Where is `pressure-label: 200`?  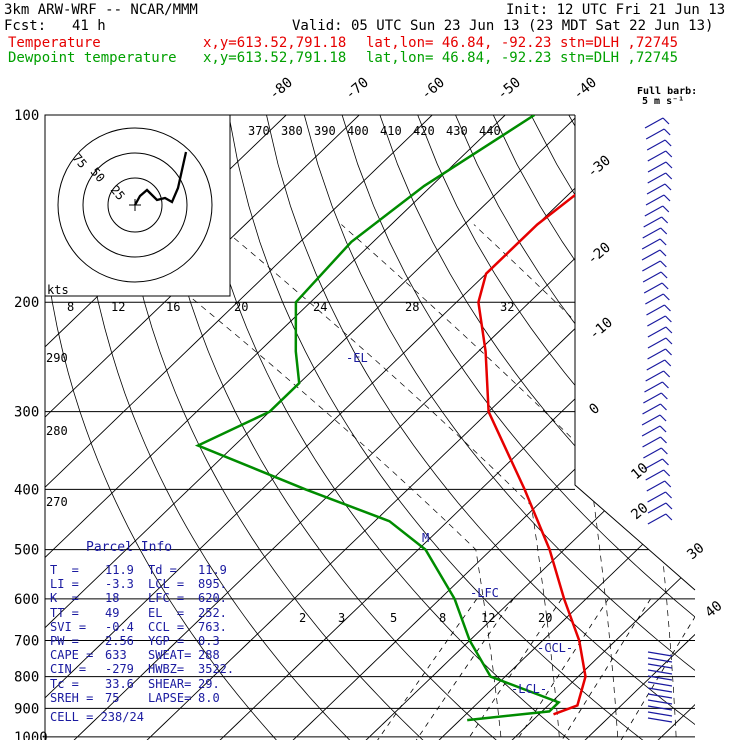 pressure-label: 200 is located at coordinates (26, 303).